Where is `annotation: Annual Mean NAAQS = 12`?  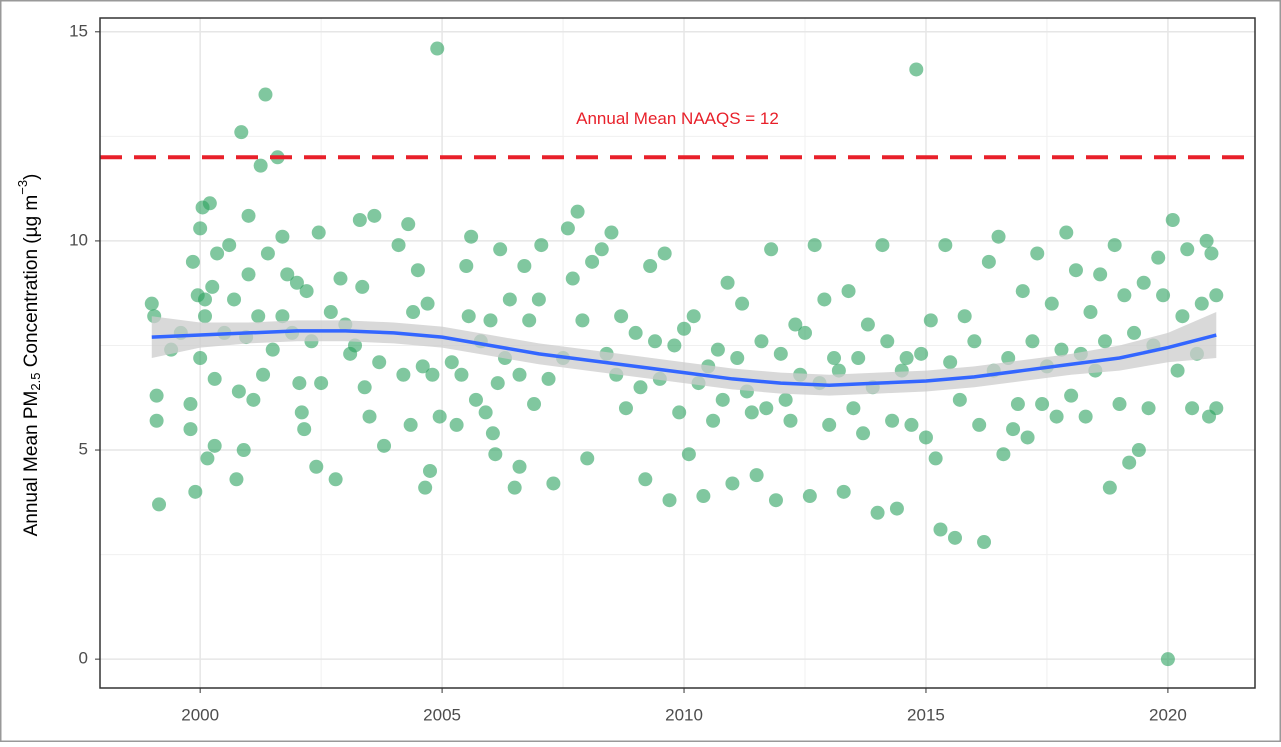 annotation: Annual Mean NAAQS = 12 is located at coordinates (677, 118).